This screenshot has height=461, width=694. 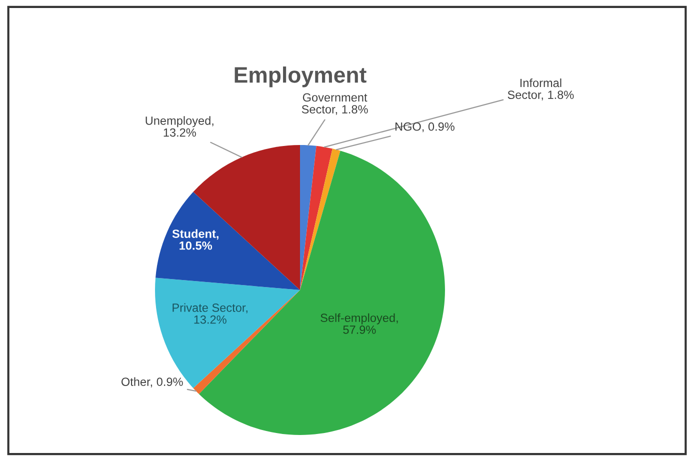 What do you see at coordinates (335, 104) in the screenshot?
I see `slice-label: Government Sector, 1.8%` at bounding box center [335, 104].